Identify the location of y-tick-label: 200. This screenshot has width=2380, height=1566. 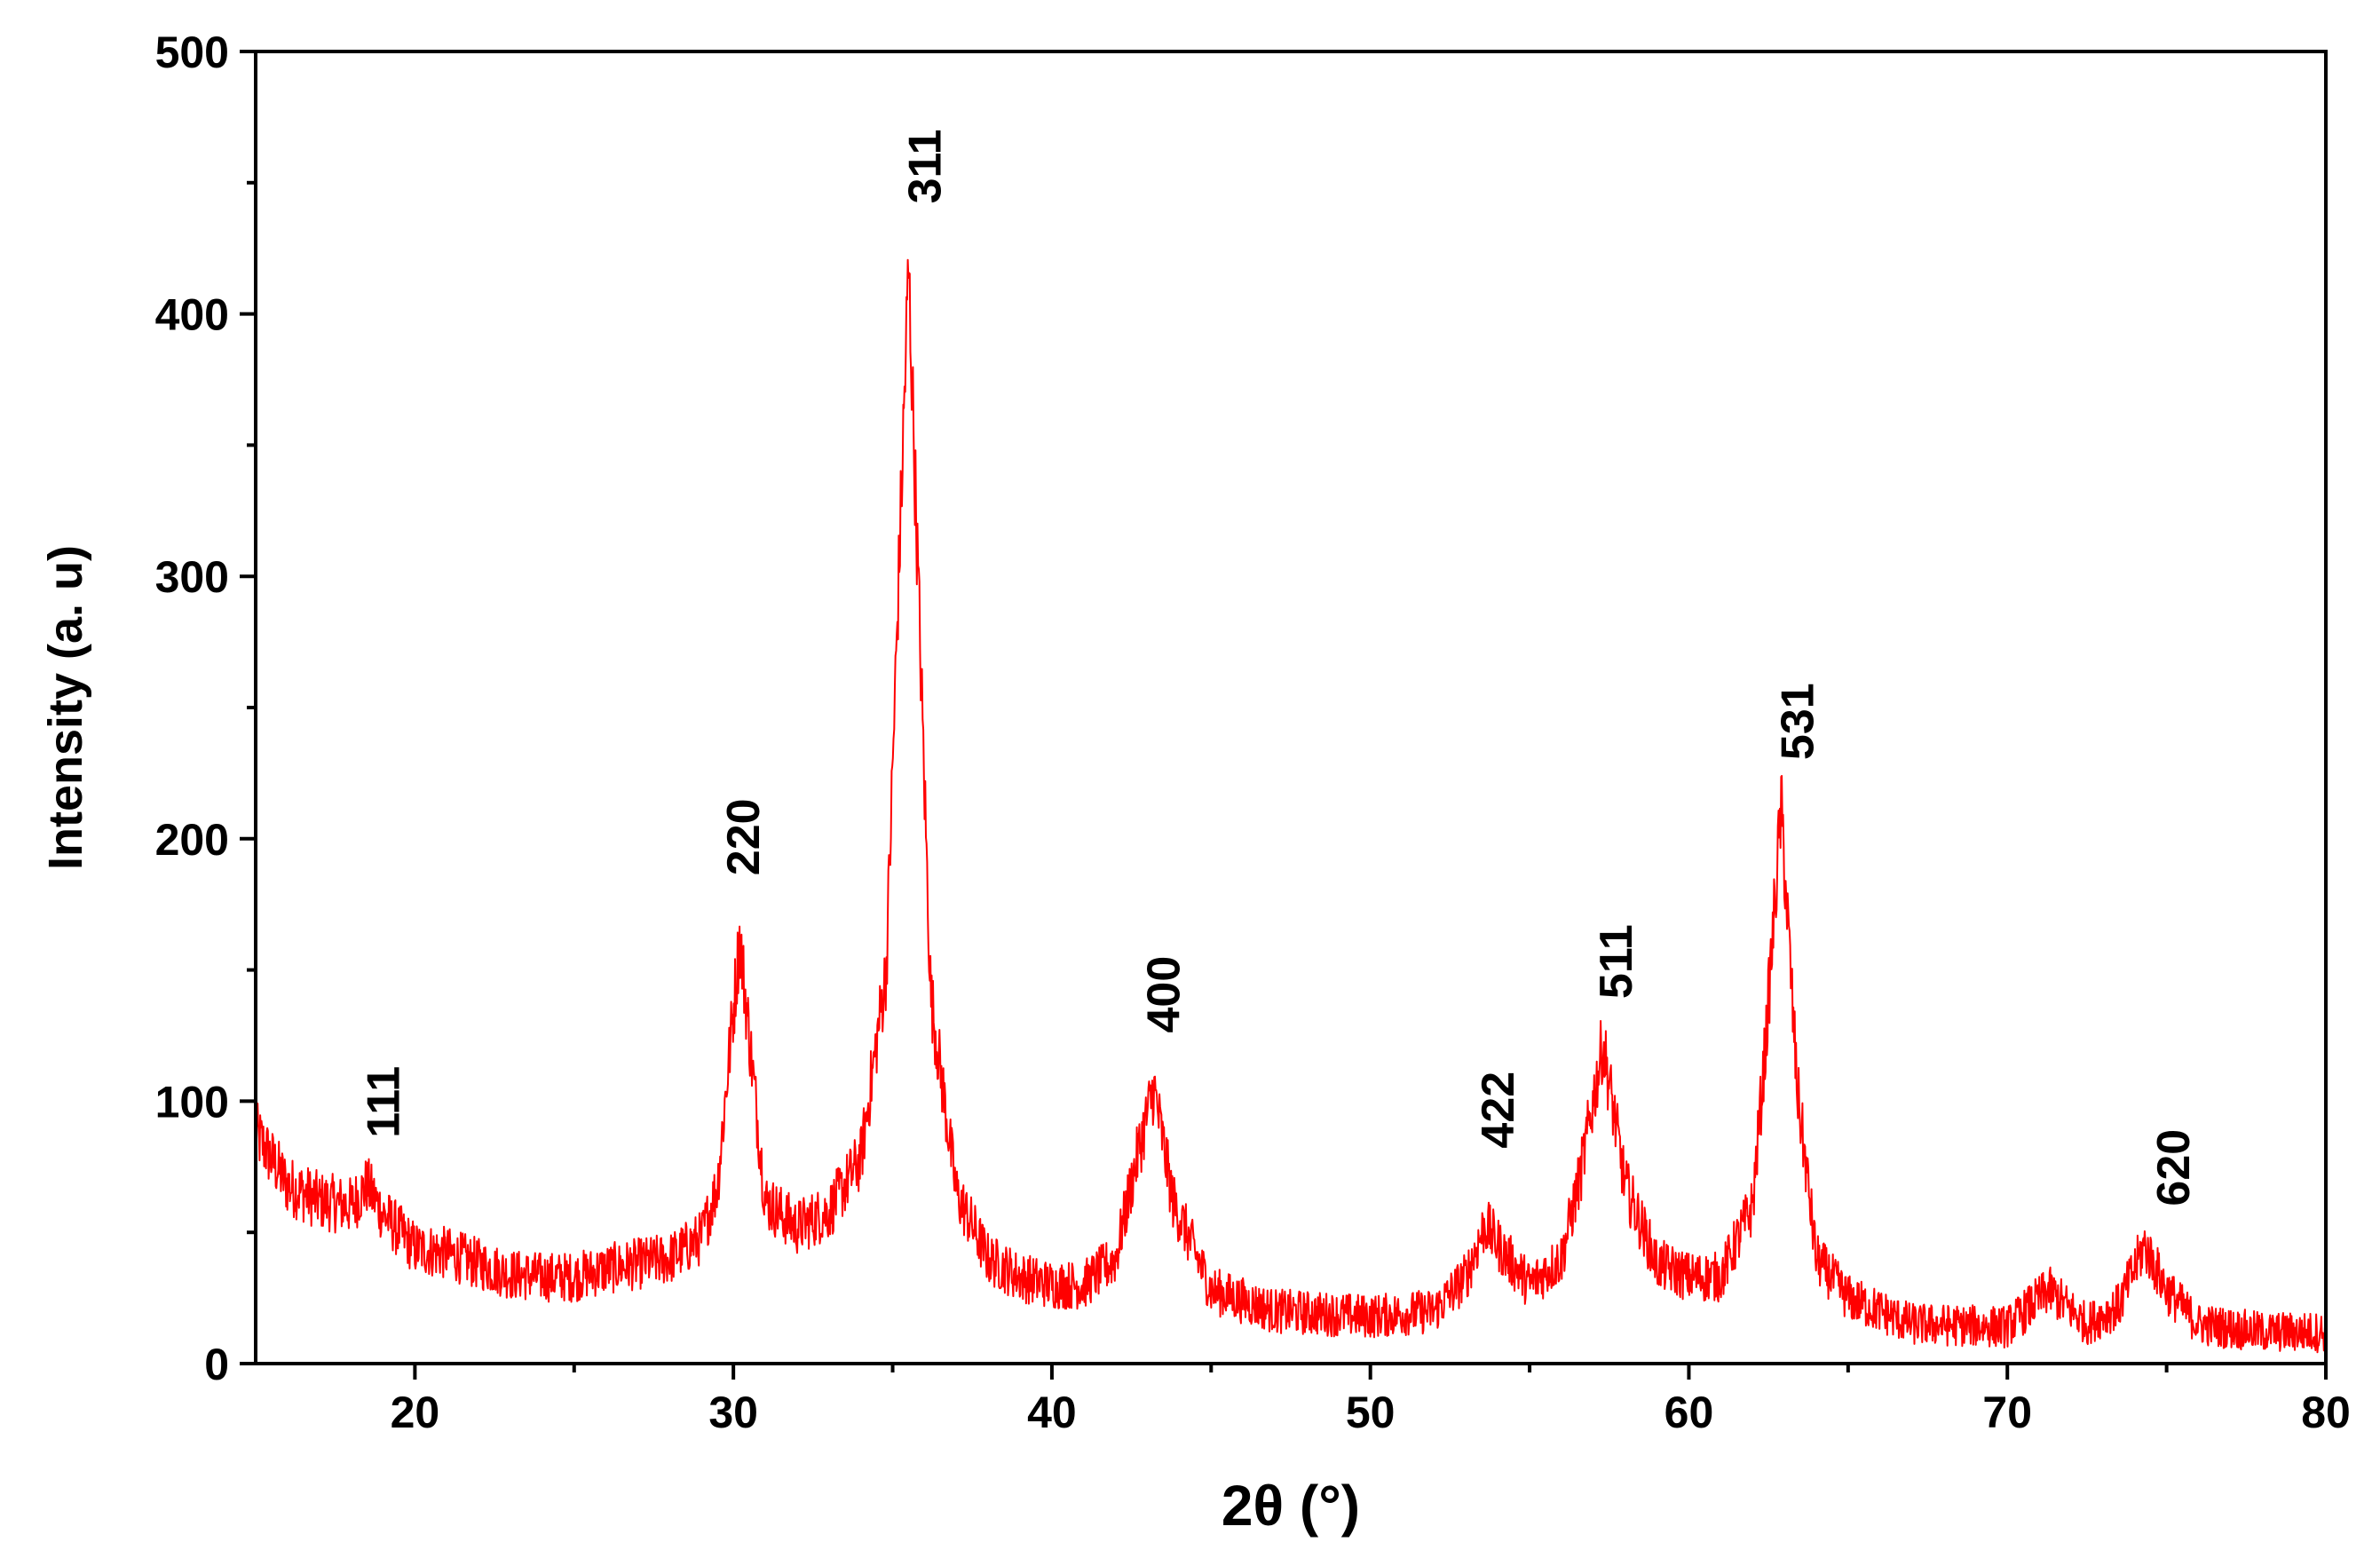
(192, 840).